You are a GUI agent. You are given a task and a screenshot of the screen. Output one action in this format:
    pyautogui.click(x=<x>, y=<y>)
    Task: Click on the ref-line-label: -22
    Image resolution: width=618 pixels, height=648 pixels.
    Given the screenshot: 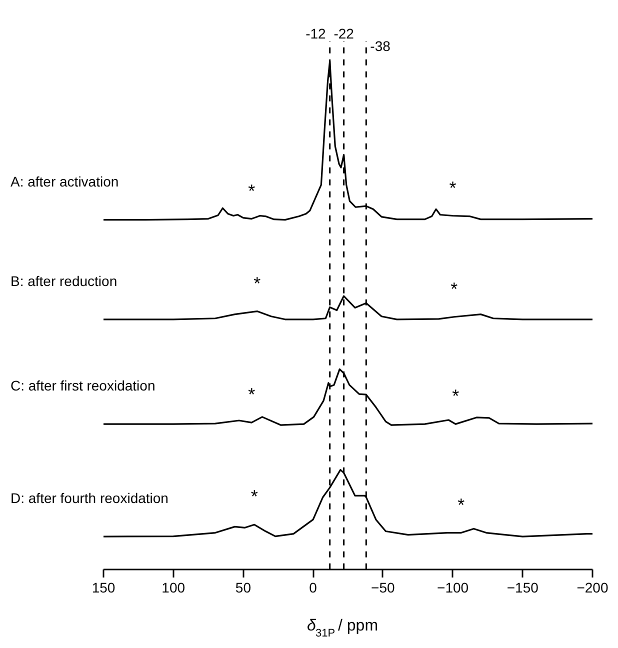 What is the action you would take?
    pyautogui.click(x=344, y=33)
    